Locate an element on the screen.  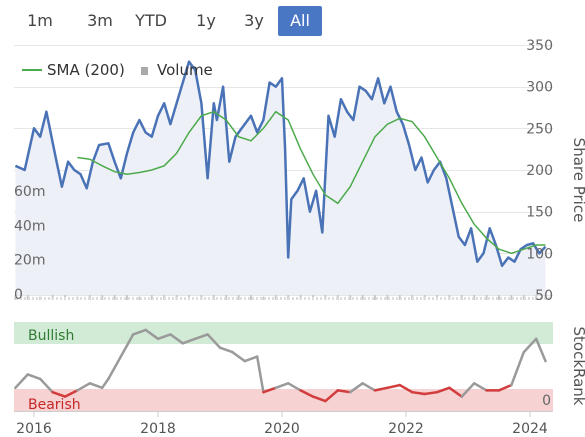
price-tick-label: 300 is located at coordinates (539, 88).